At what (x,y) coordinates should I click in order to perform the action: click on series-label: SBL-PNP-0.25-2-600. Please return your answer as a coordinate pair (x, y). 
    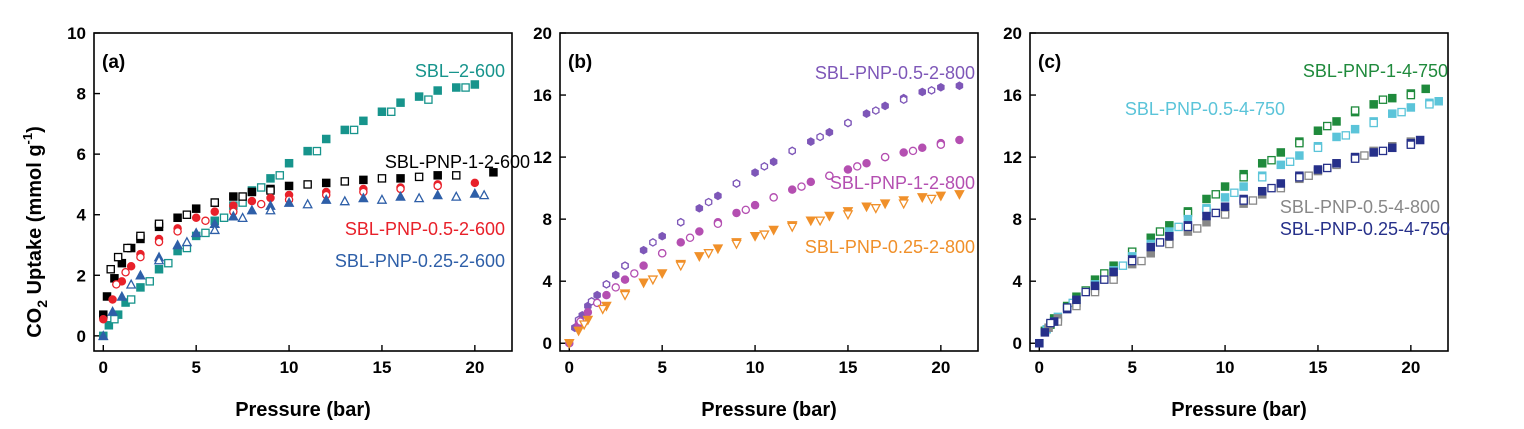
    Looking at the image, I should click on (420, 261).